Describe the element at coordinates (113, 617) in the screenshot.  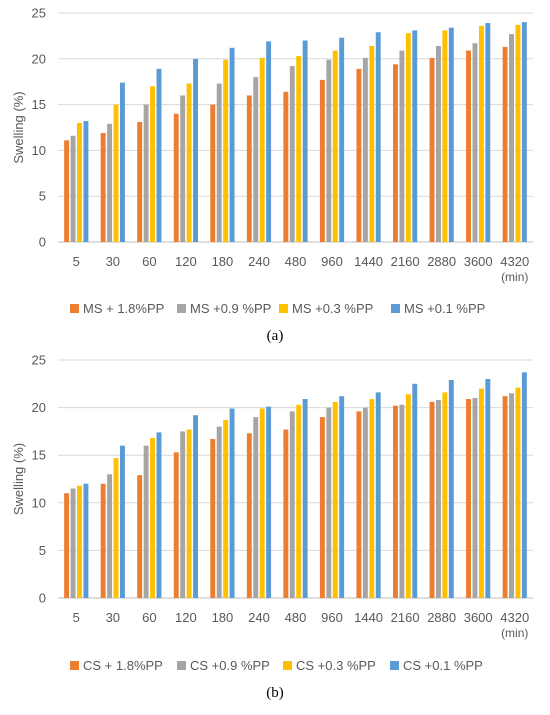
I see `x-tick-label: 30` at that location.